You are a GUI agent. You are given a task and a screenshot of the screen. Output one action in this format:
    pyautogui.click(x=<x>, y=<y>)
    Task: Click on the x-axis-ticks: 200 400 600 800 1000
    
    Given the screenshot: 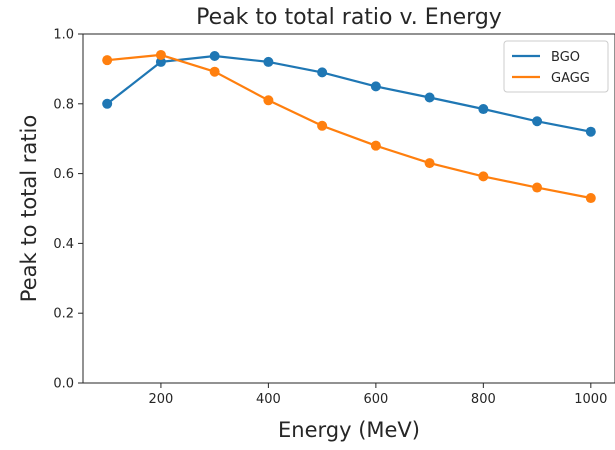 What is the action you would take?
    pyautogui.click(x=378, y=395)
    